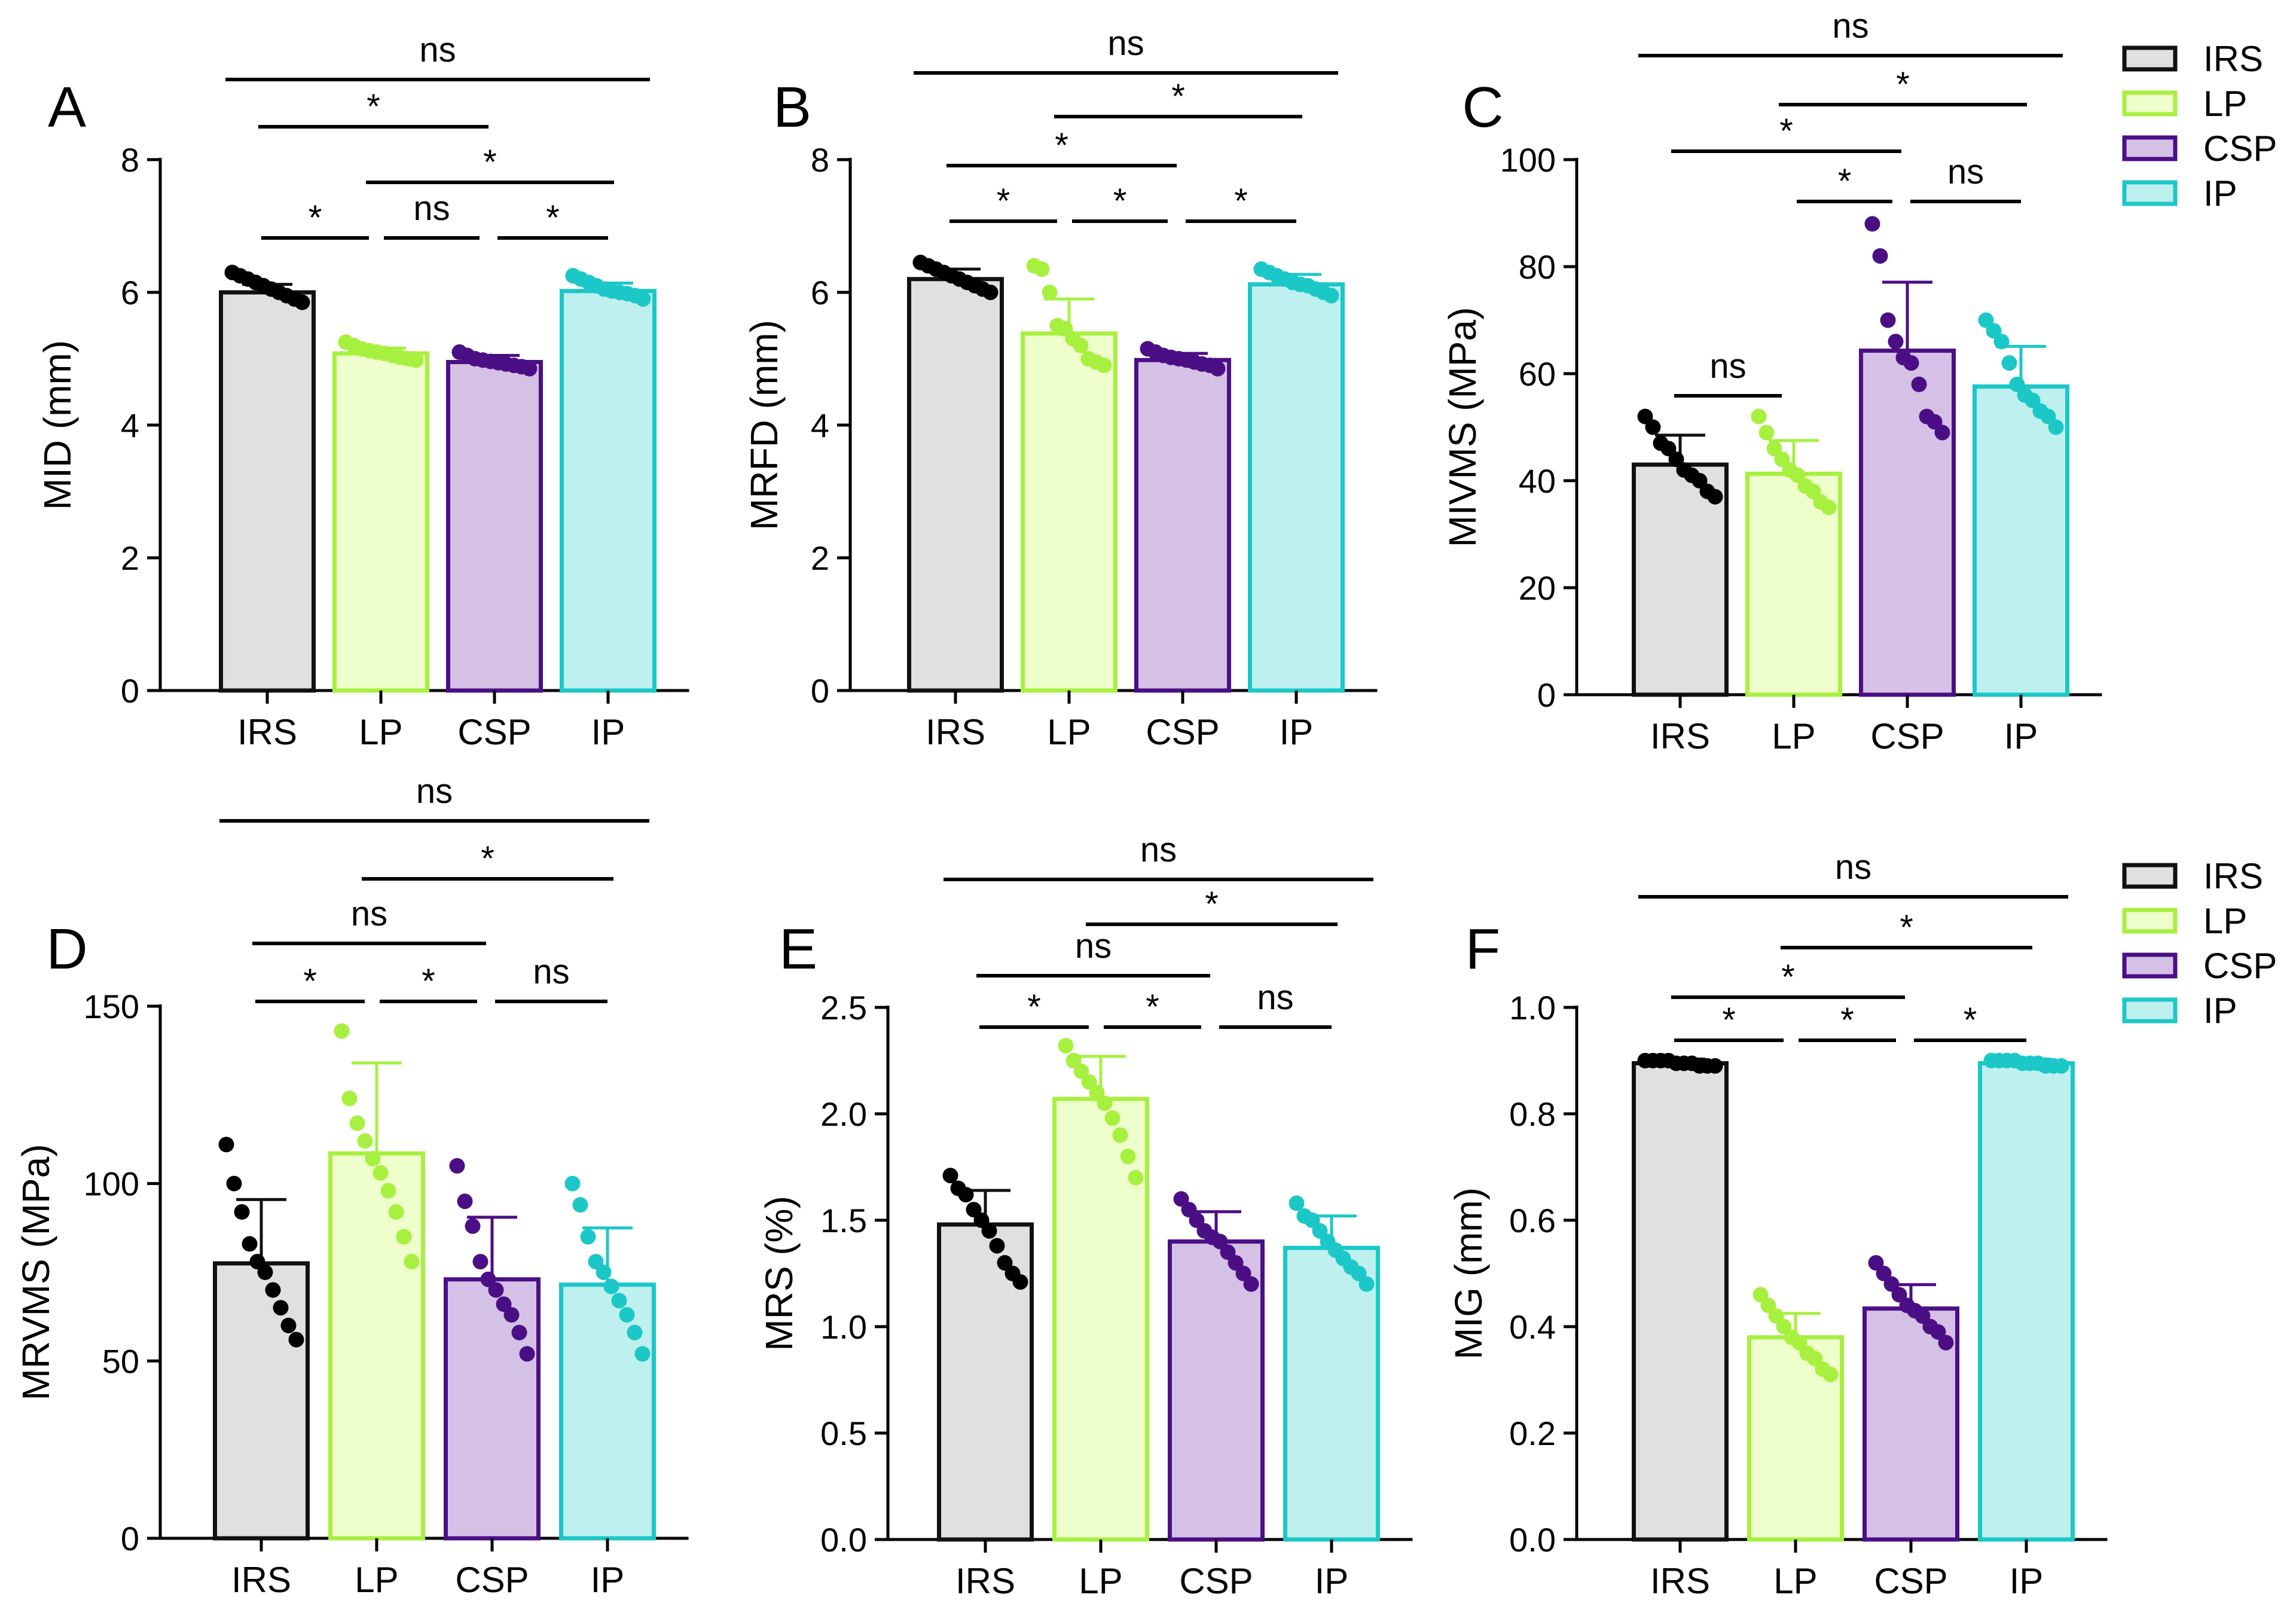 The width and height of the screenshot is (2296, 1622). Describe the element at coordinates (1532, 1433) in the screenshot. I see `y-tick-label: 0.2` at that location.